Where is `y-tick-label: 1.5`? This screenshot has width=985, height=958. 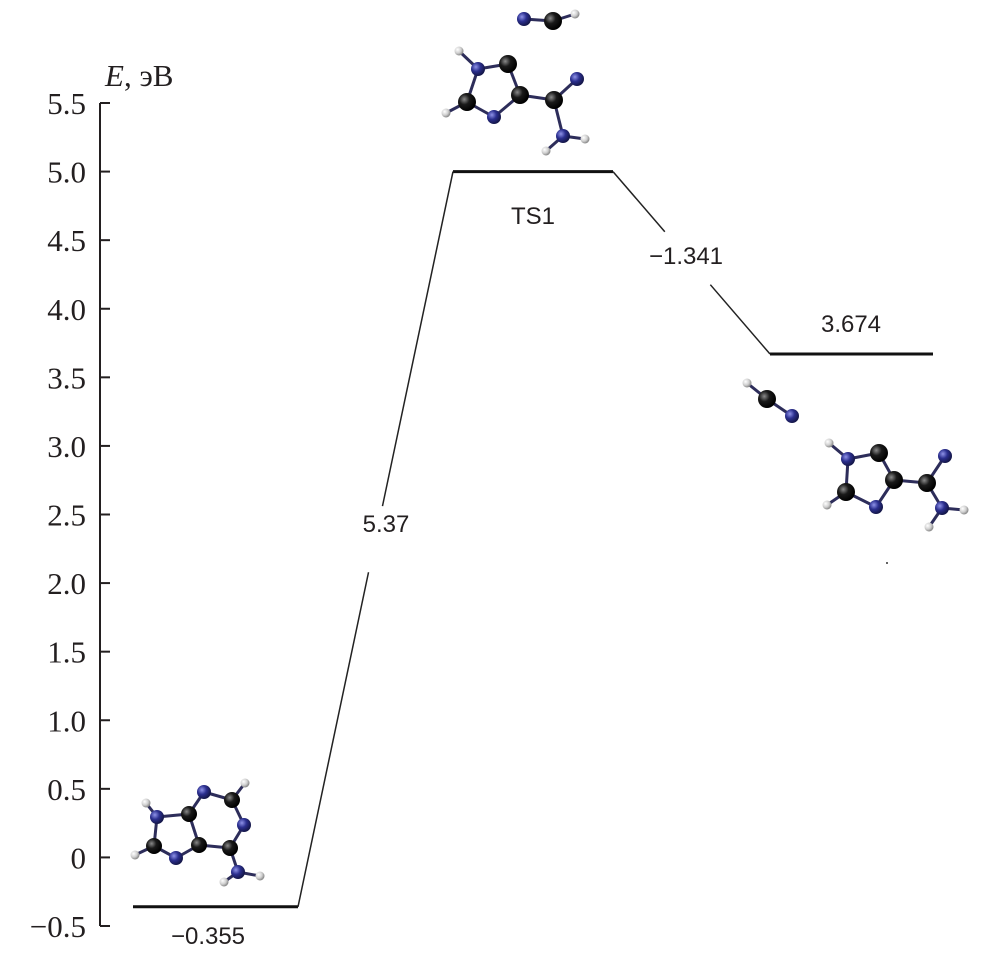 y-tick-label: 1.5 is located at coordinates (66, 652).